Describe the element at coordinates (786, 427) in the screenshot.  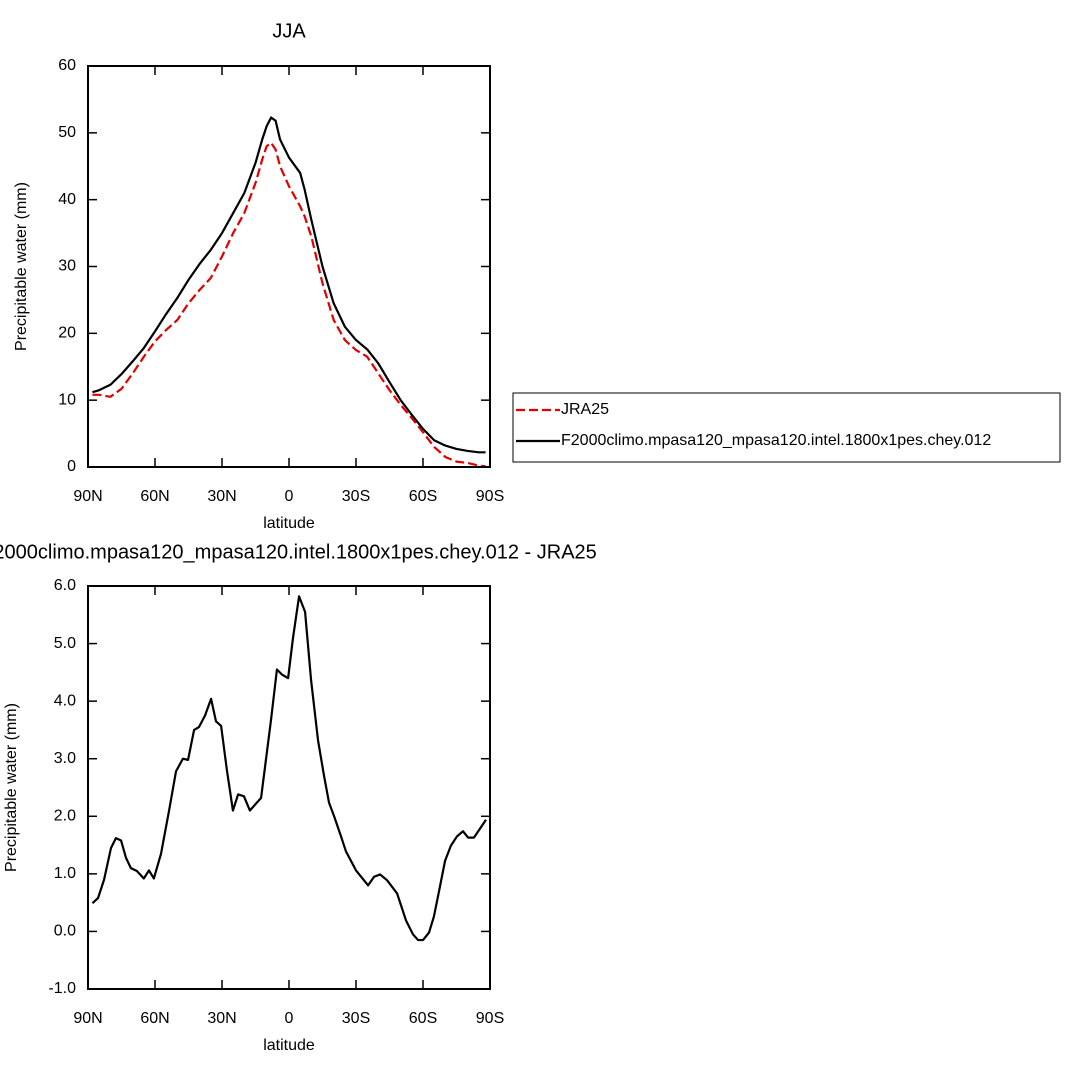
I see `legend-box` at that location.